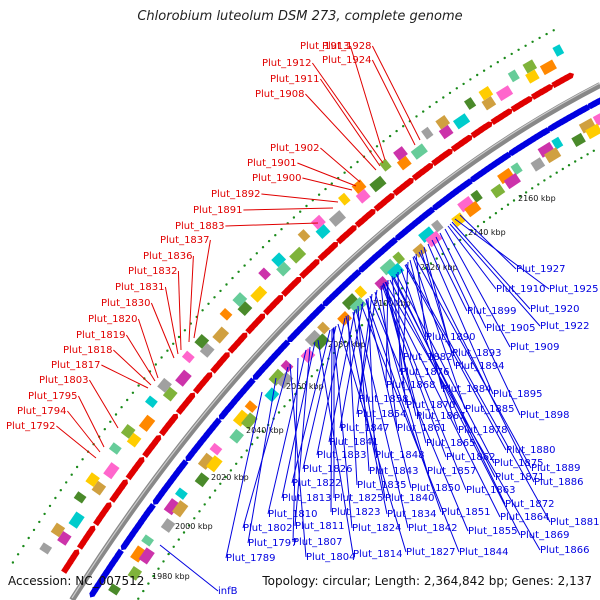 The width and height of the screenshot is (600, 600). Describe the element at coordinates (452, 471) in the screenshot. I see `gene-label: Plut_1857` at that location.